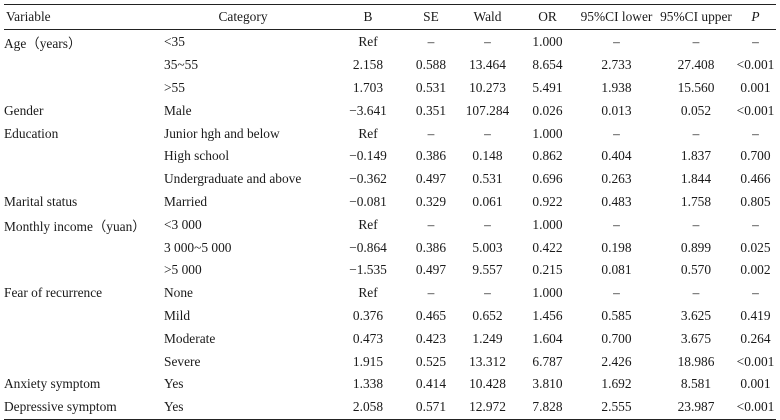 The height and width of the screenshot is (420, 780). What do you see at coordinates (616, 247) in the screenshot?
I see `cell-ci-lower: 0.198` at bounding box center [616, 247].